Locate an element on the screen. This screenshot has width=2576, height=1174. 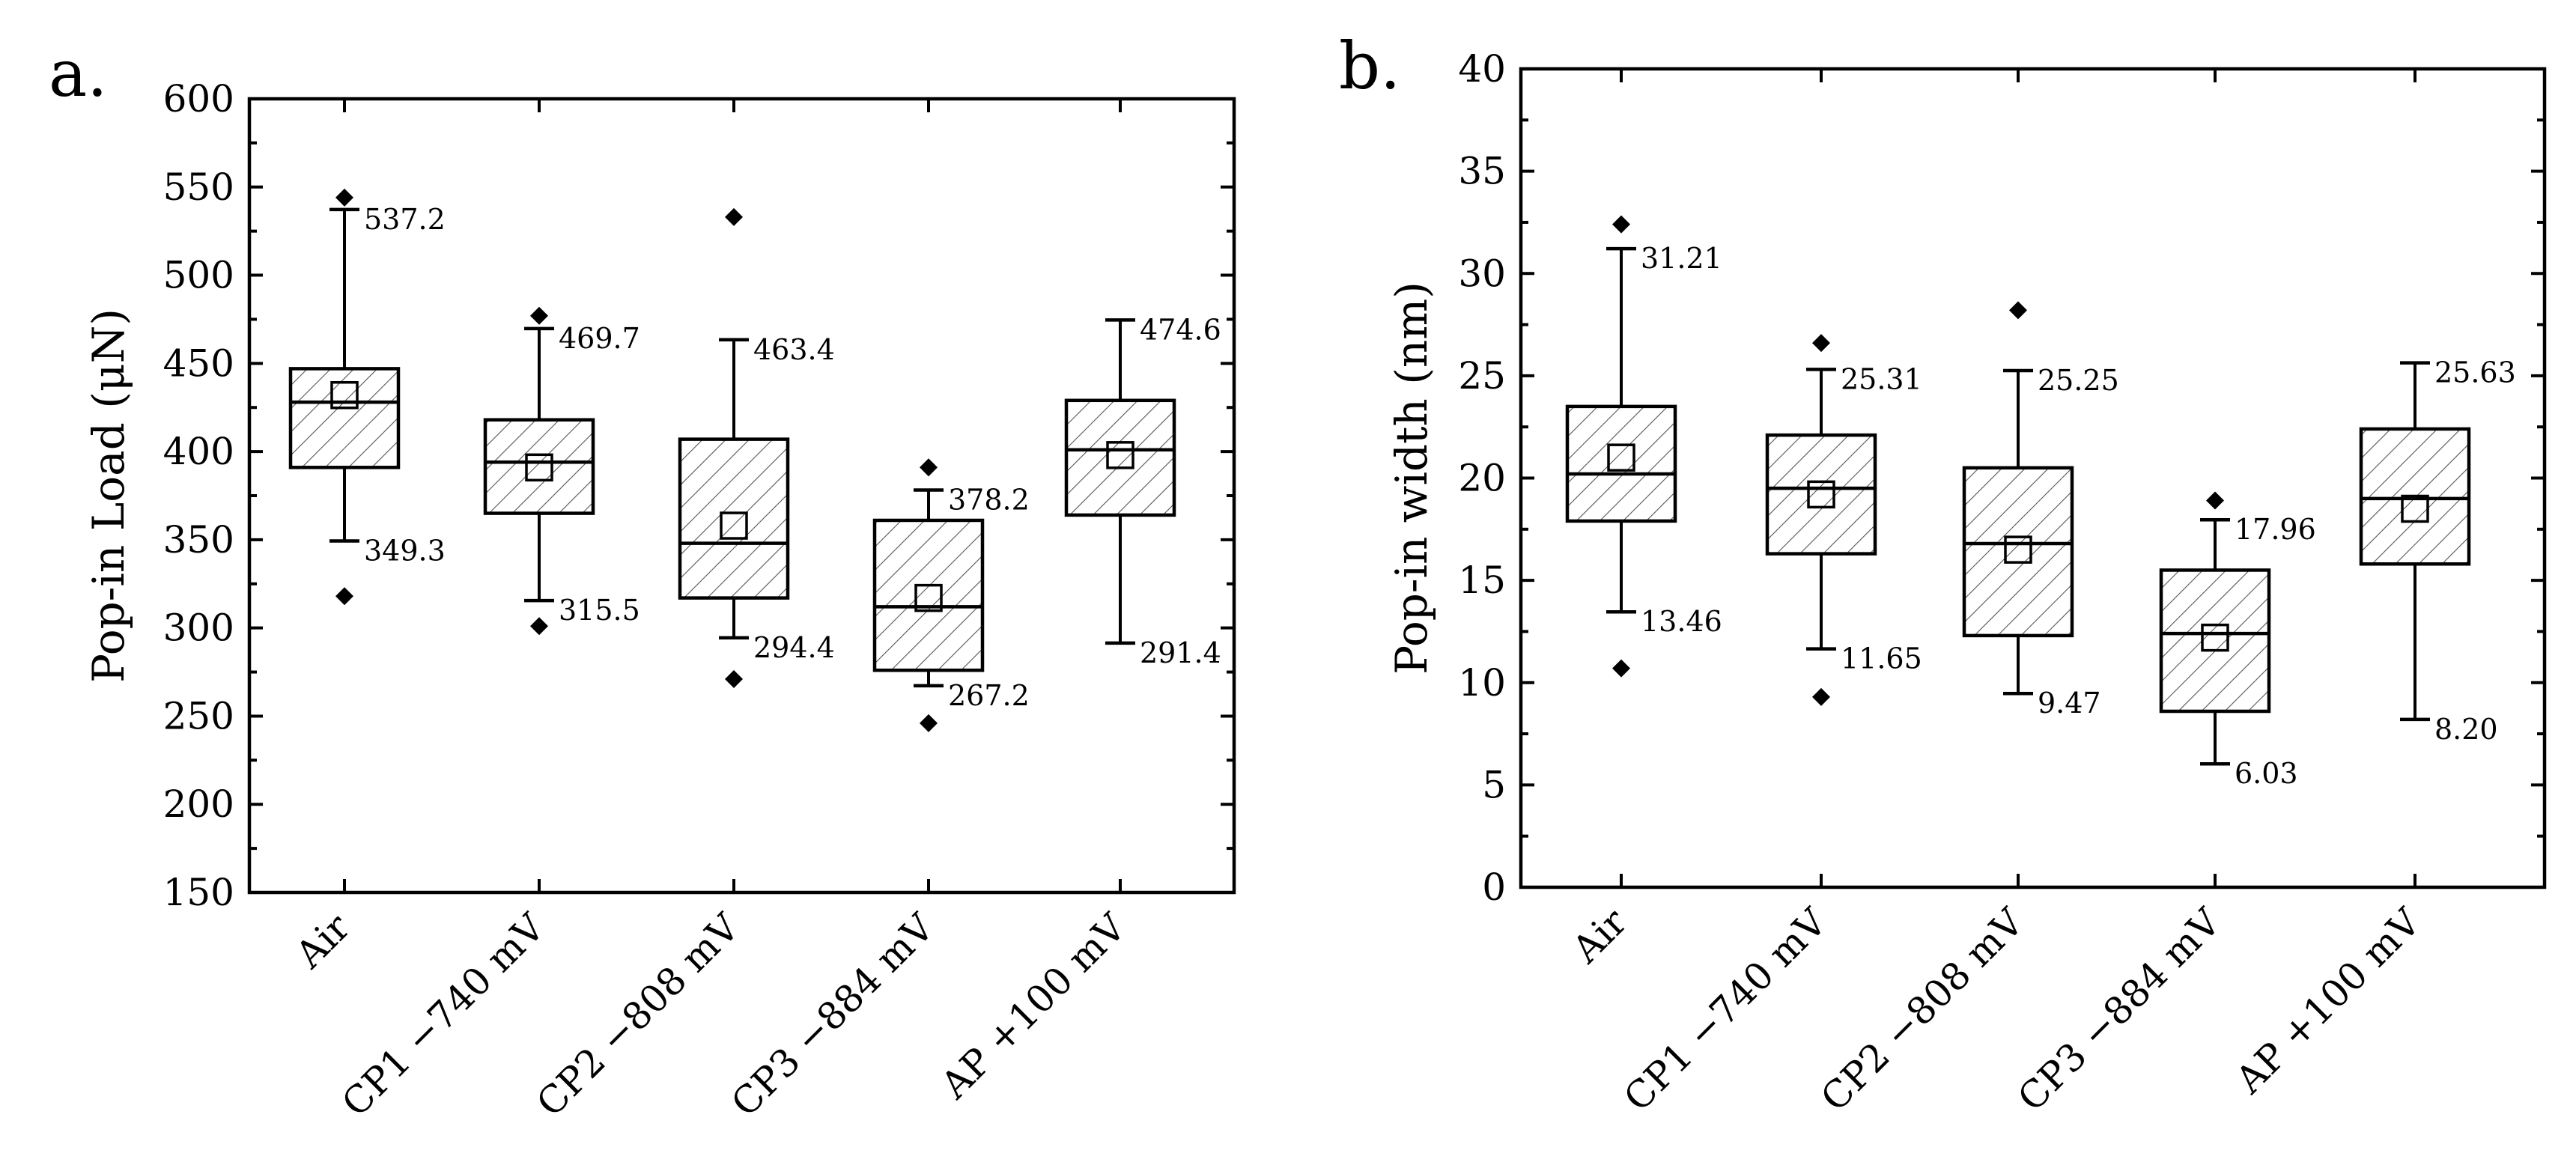
lower-whisker-label: 294.4 is located at coordinates (794, 647).